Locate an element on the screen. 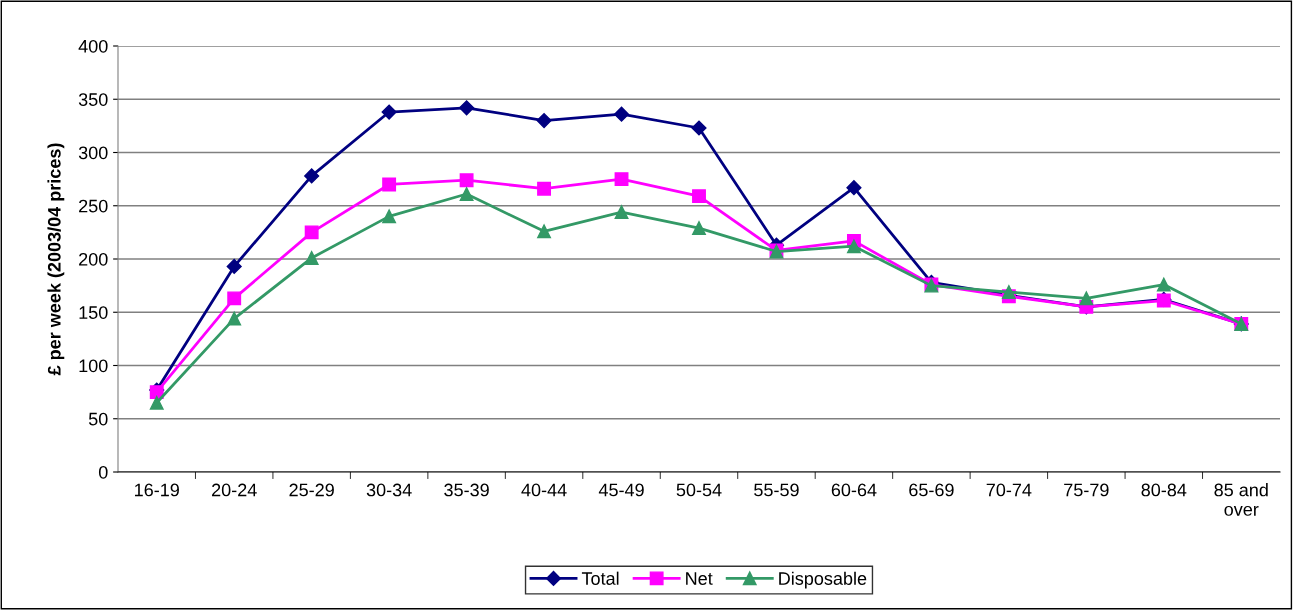 The width and height of the screenshot is (1294, 610). x-tick-label: 40-44 is located at coordinates (544, 490).